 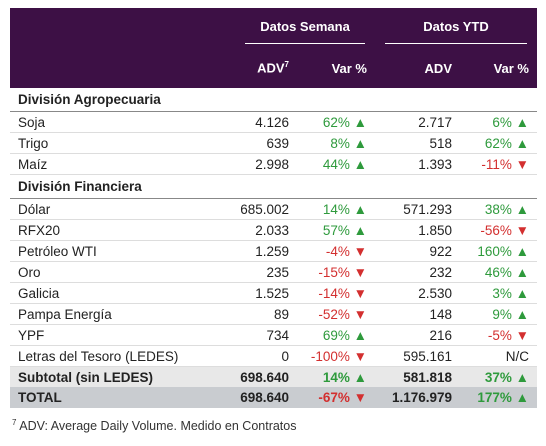 What do you see at coordinates (417, 209) in the screenshot?
I see `cell: 571.293` at bounding box center [417, 209].